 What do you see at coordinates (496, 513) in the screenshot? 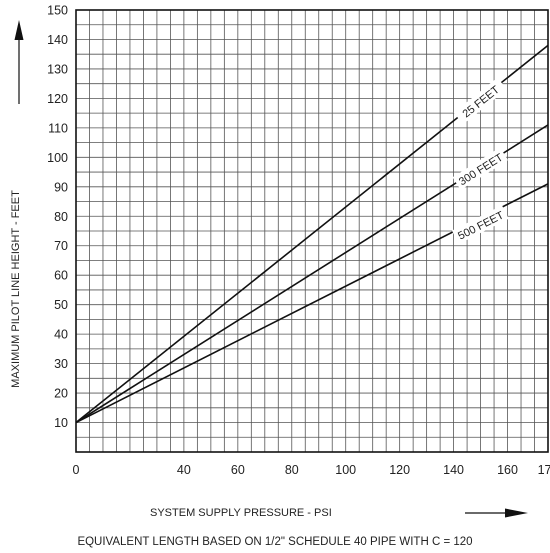
I see `x-axis-arrow-icon` at bounding box center [496, 513].